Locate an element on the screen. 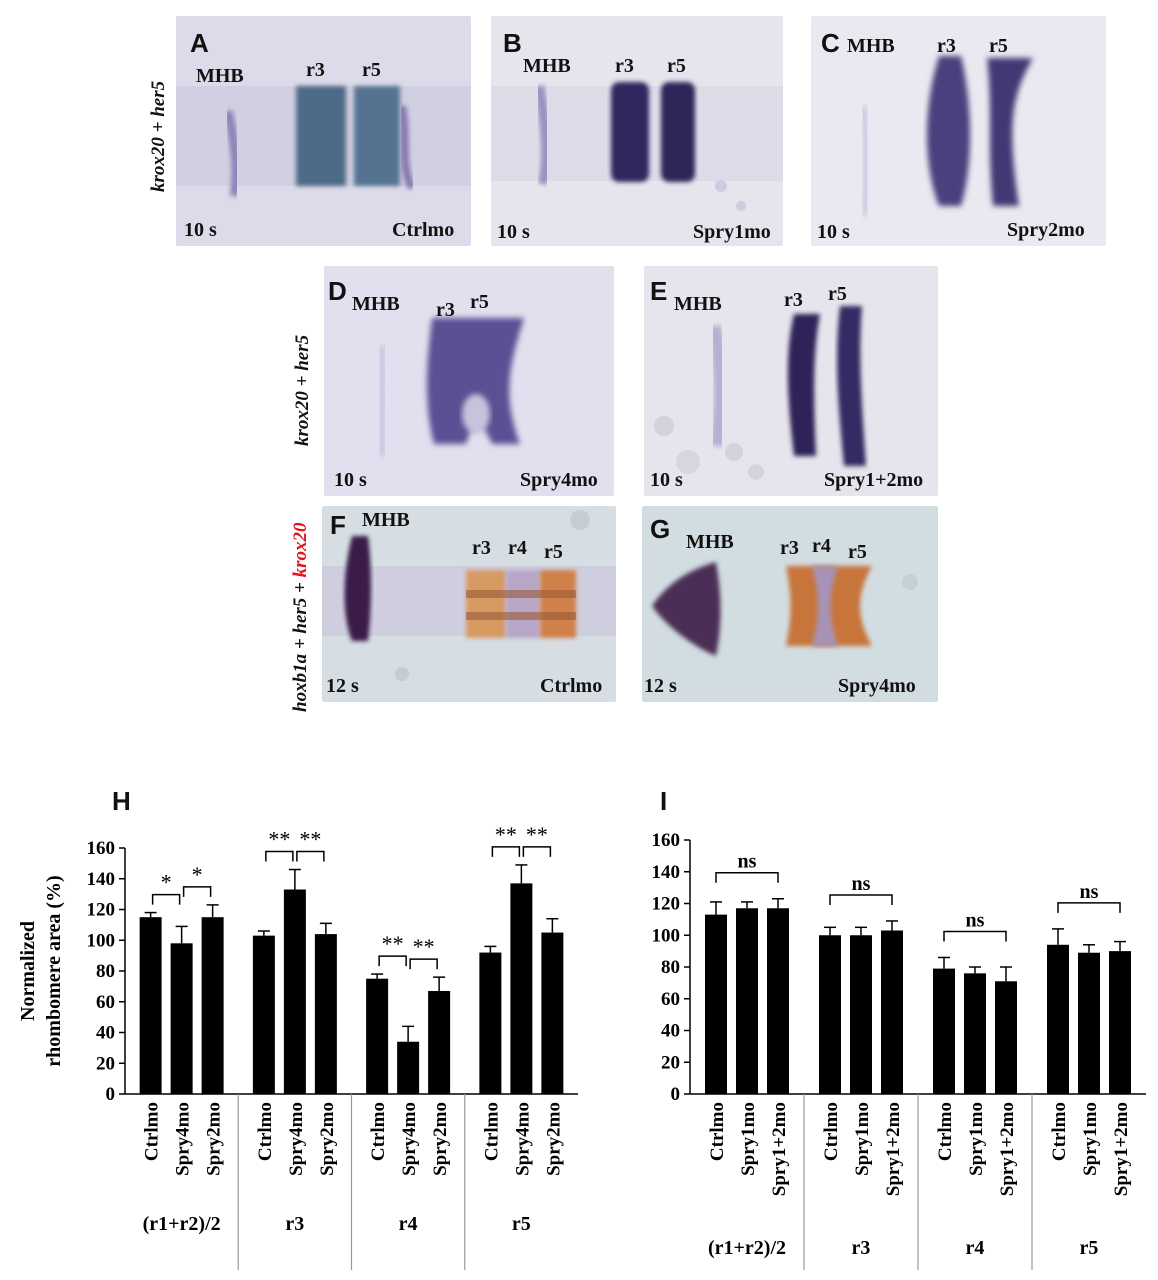 The image size is (1158, 1280). panel-g-condition: Spry4mo is located at coordinates (877, 686).